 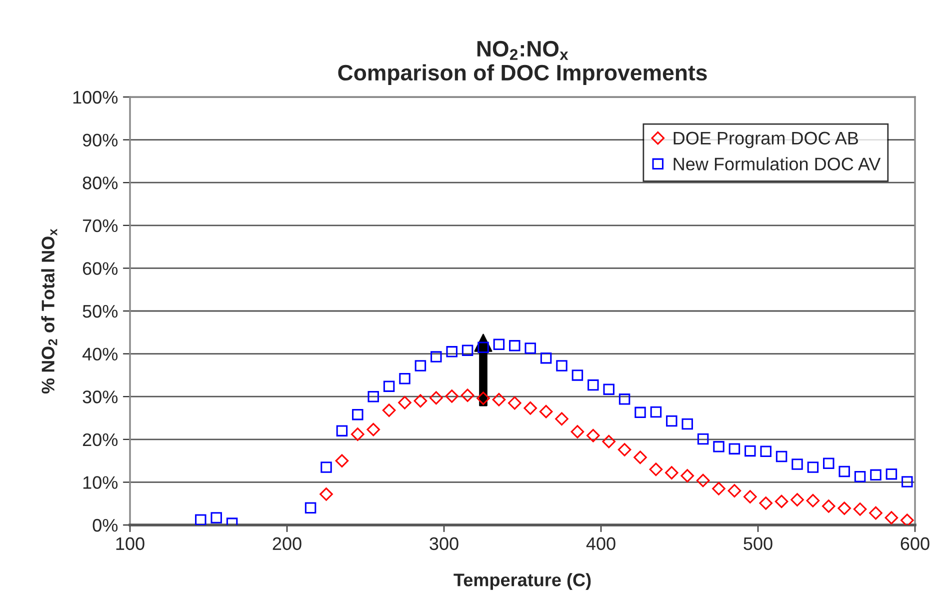 What do you see at coordinates (105, 525) in the screenshot?
I see `y-tick-label: 0%` at bounding box center [105, 525].